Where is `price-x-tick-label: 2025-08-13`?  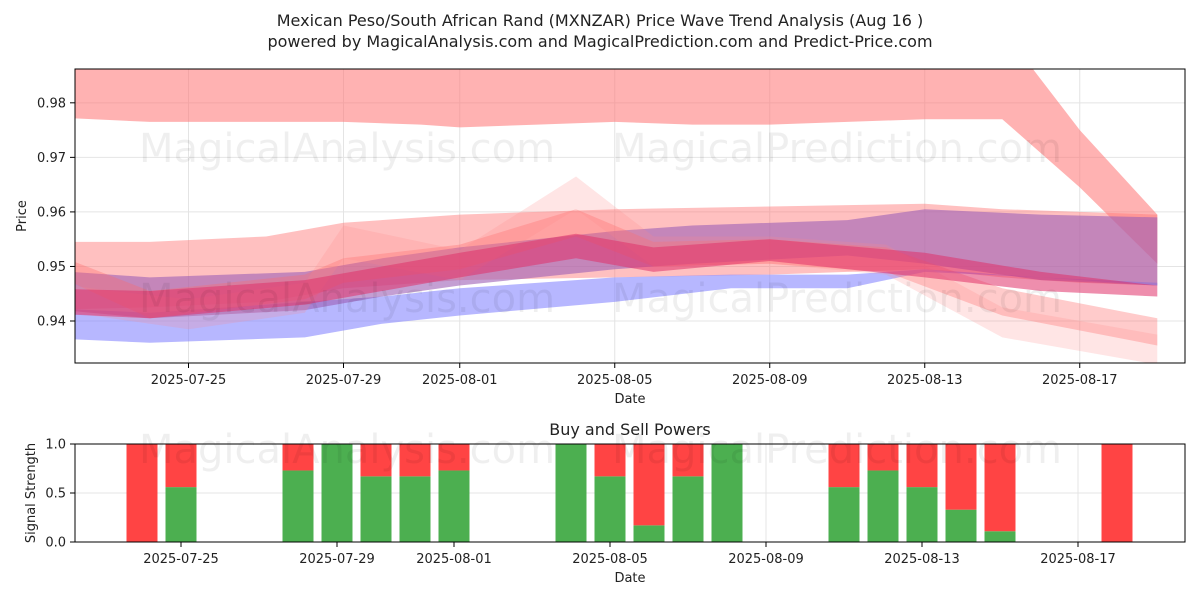
price-x-tick-label: 2025-08-13 is located at coordinates (925, 380).